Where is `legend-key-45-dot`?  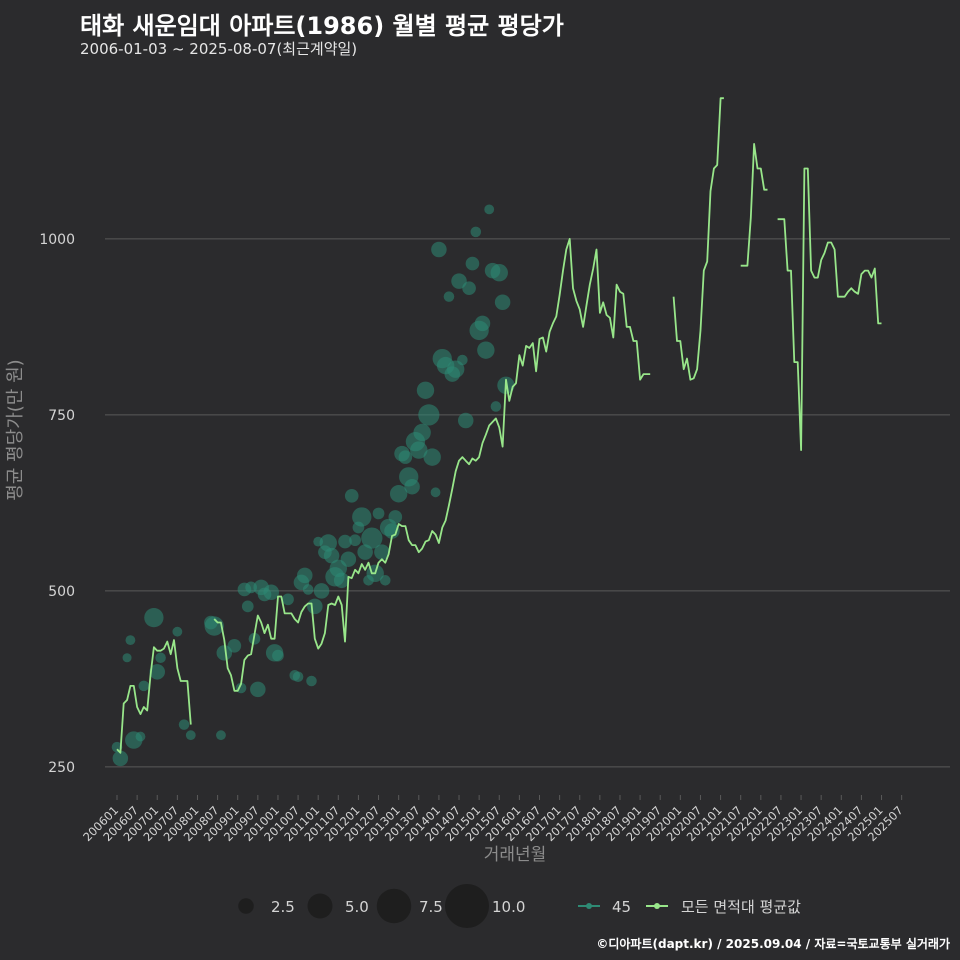 legend-key-45-dot is located at coordinates (589, 906).